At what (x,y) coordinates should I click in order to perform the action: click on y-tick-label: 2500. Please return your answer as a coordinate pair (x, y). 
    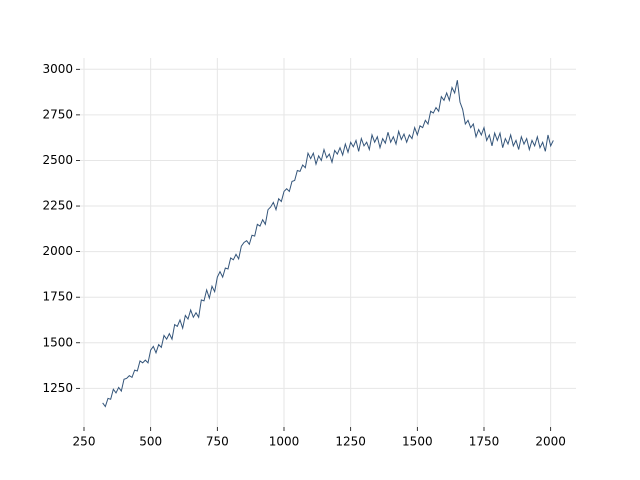
    Looking at the image, I should click on (57, 160).